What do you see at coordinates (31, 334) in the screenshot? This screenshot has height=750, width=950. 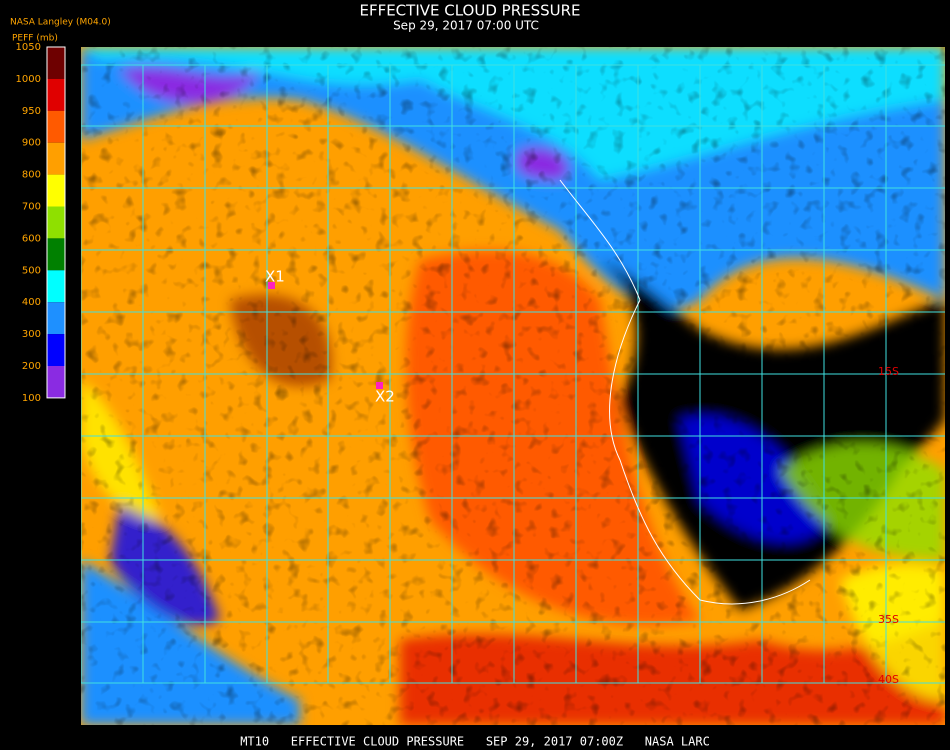 I see `colorbar-label: 300` at bounding box center [31, 334].